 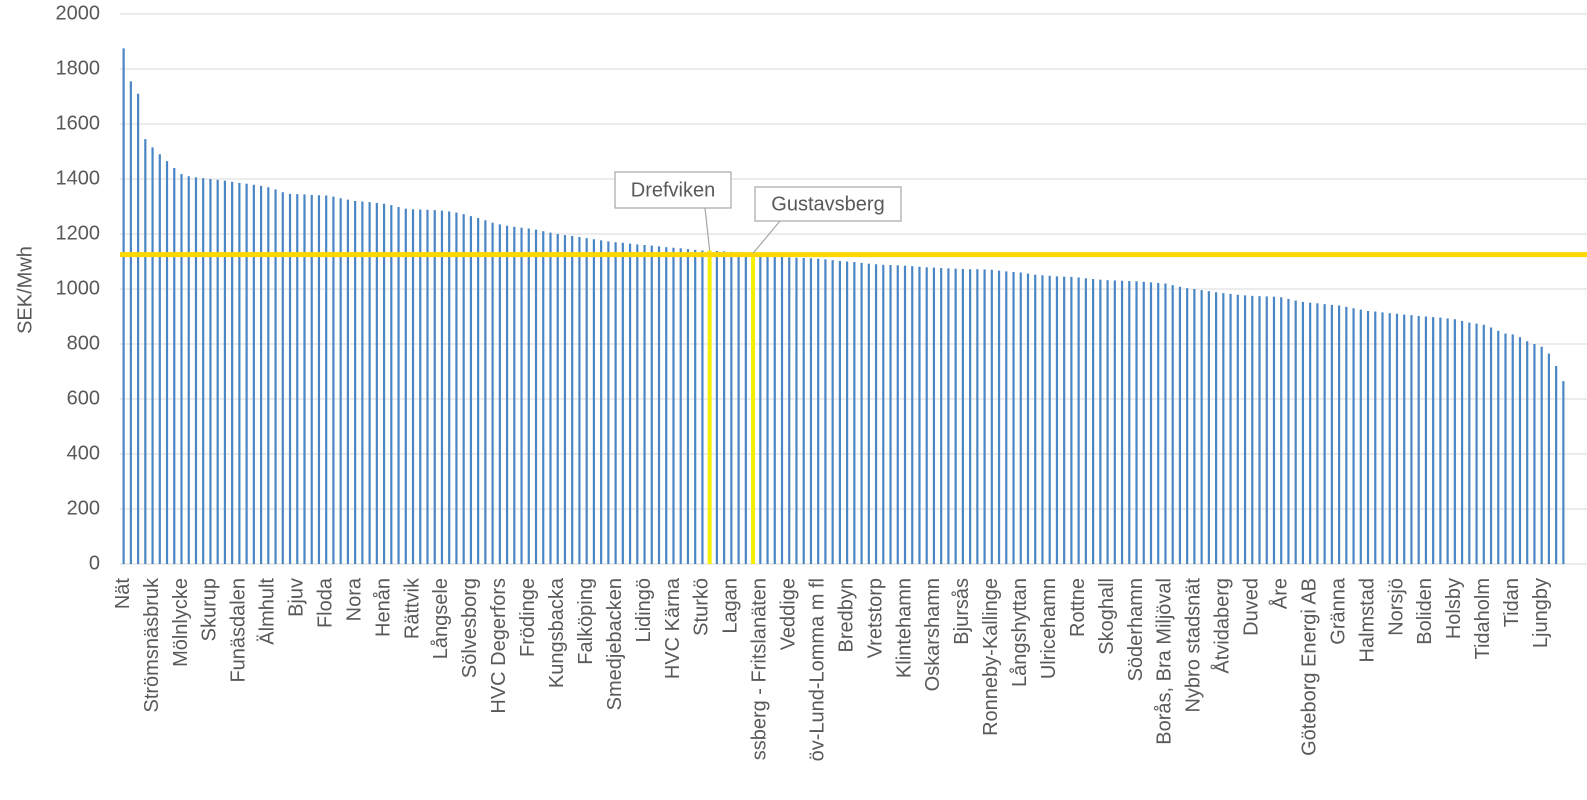 What do you see at coordinates (78, 13) in the screenshot?
I see `y-tick-label: 2000` at bounding box center [78, 13].